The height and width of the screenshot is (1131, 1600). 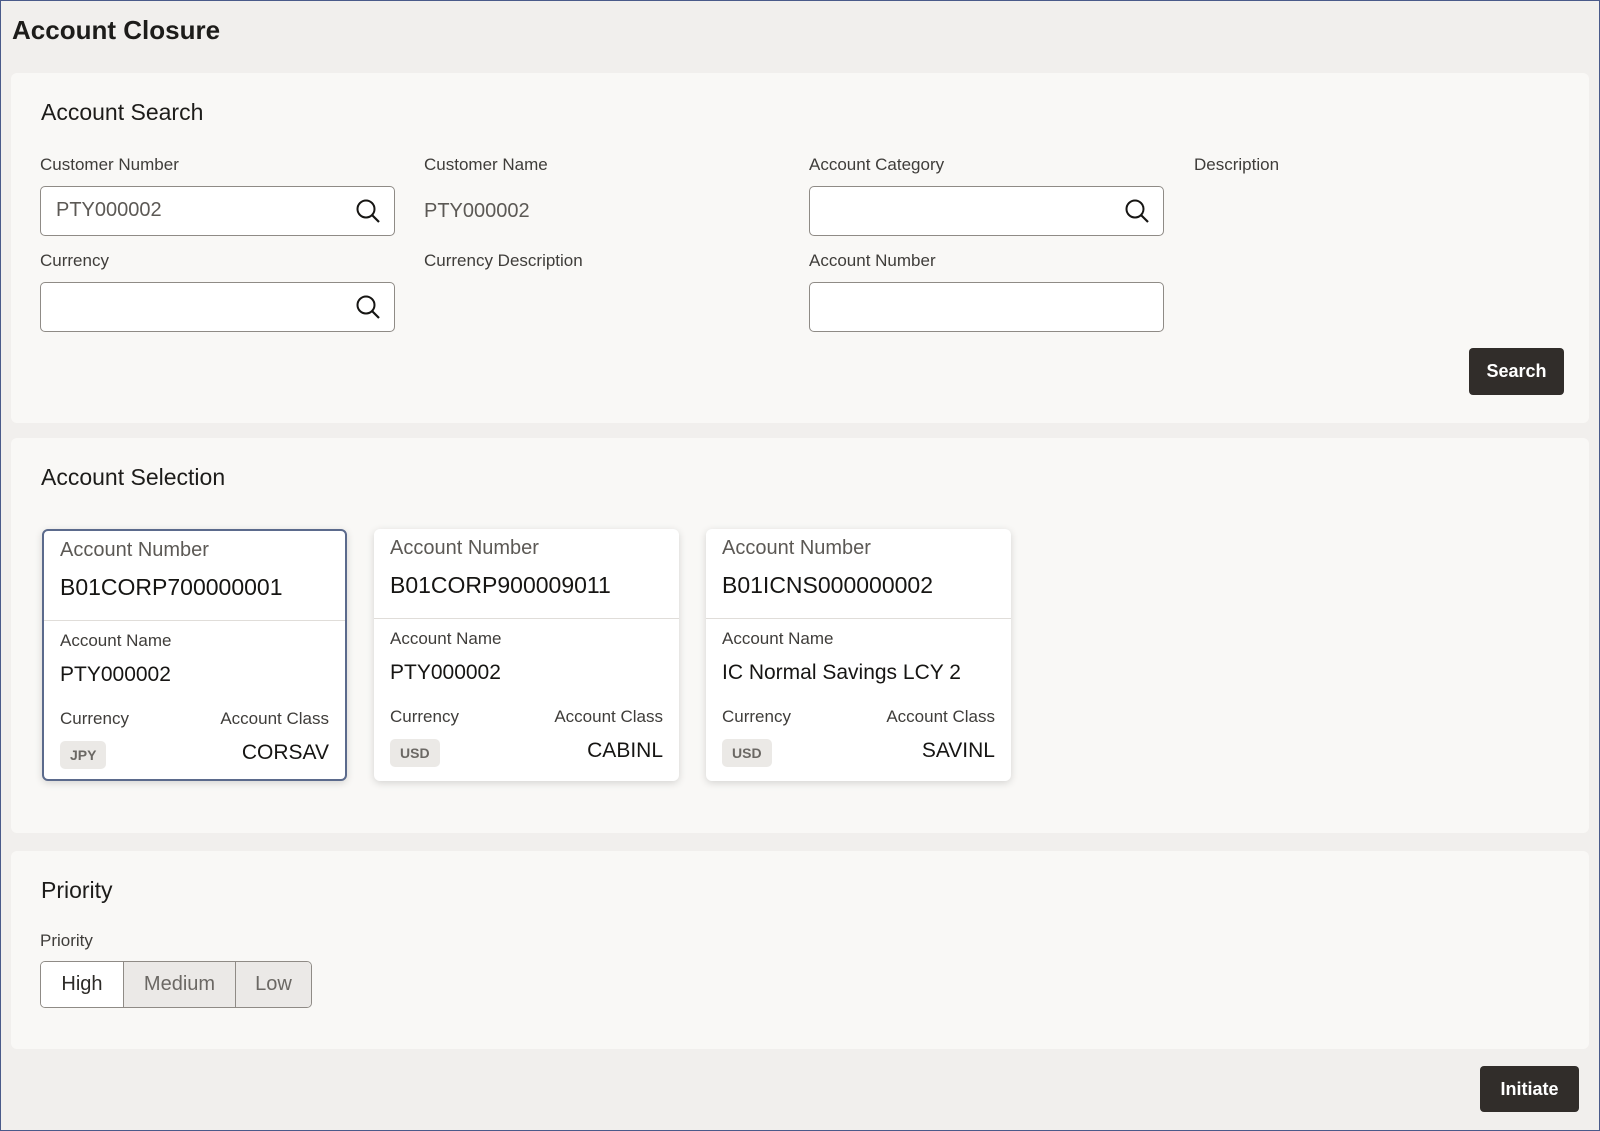 What do you see at coordinates (285, 752) in the screenshot?
I see `account-class-value: CORSAV` at bounding box center [285, 752].